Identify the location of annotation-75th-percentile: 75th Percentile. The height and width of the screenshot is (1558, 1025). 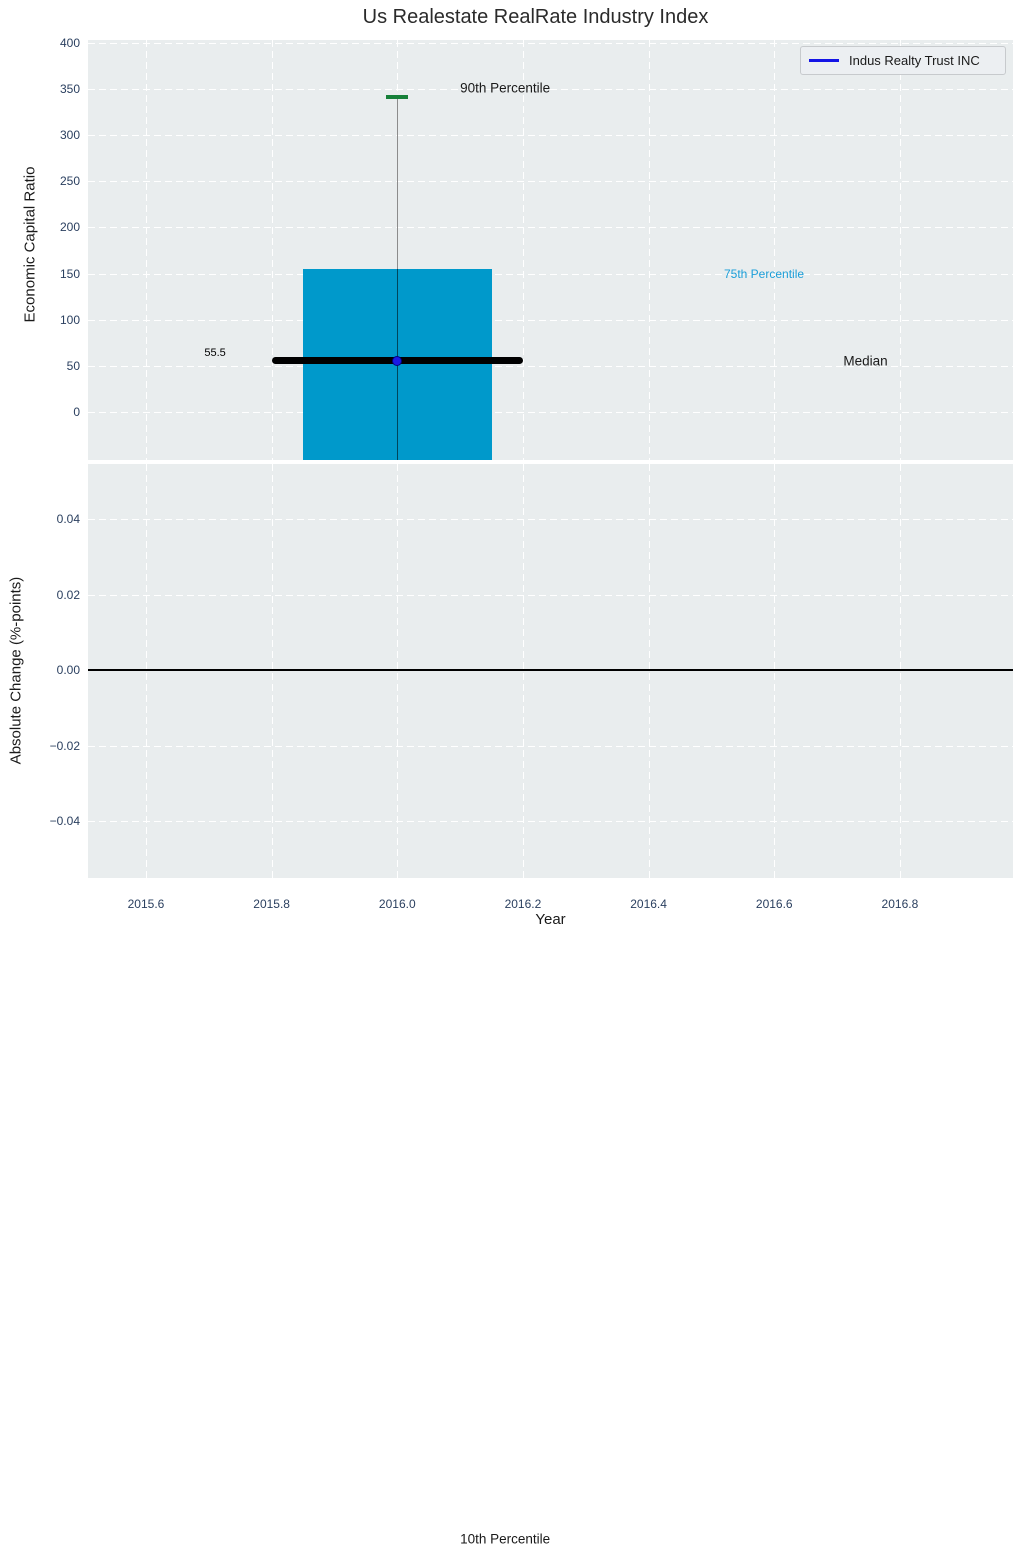
(764, 274).